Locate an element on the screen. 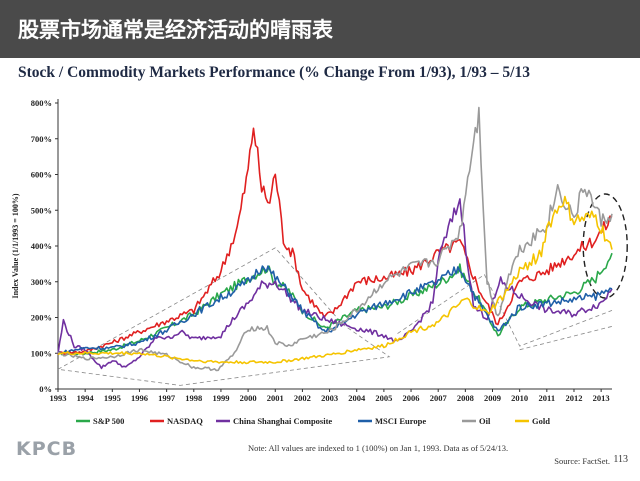 The height and width of the screenshot is (481, 640). x-tick-label: 1993 is located at coordinates (58, 398).